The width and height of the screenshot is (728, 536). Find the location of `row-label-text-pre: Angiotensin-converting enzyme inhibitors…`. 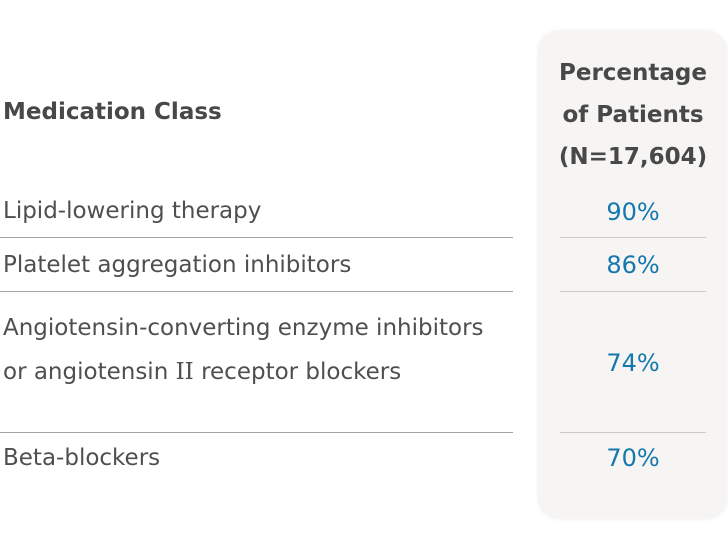

row-label-text-pre: Angiotensin-converting enzyme inhibitors… is located at coordinates (243, 350).